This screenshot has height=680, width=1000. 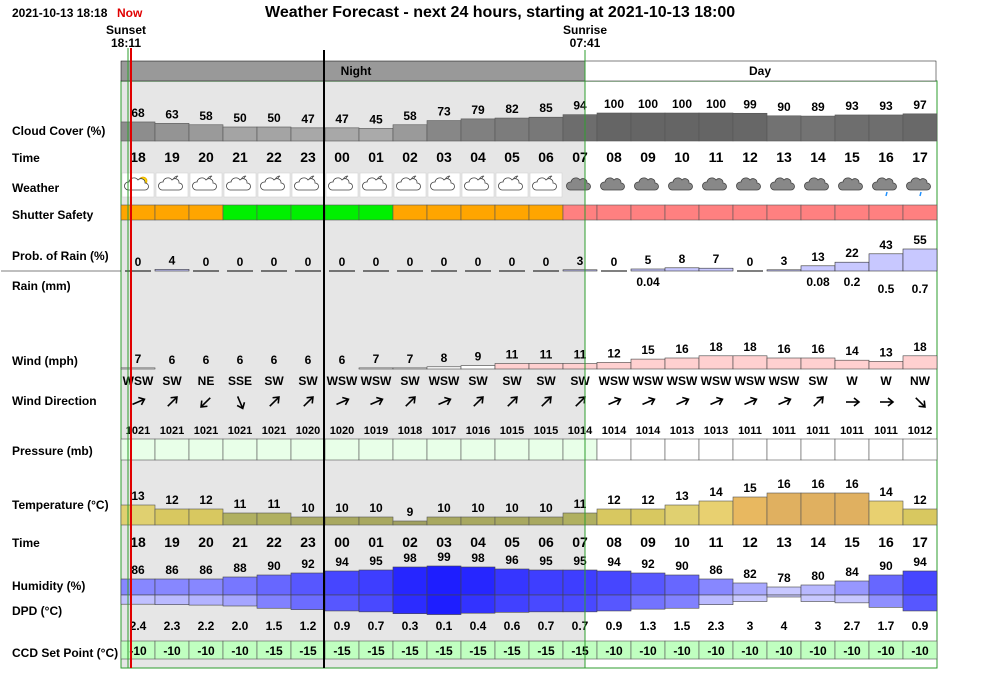 What do you see at coordinates (580, 157) in the screenshot?
I see `time-label: 07` at bounding box center [580, 157].